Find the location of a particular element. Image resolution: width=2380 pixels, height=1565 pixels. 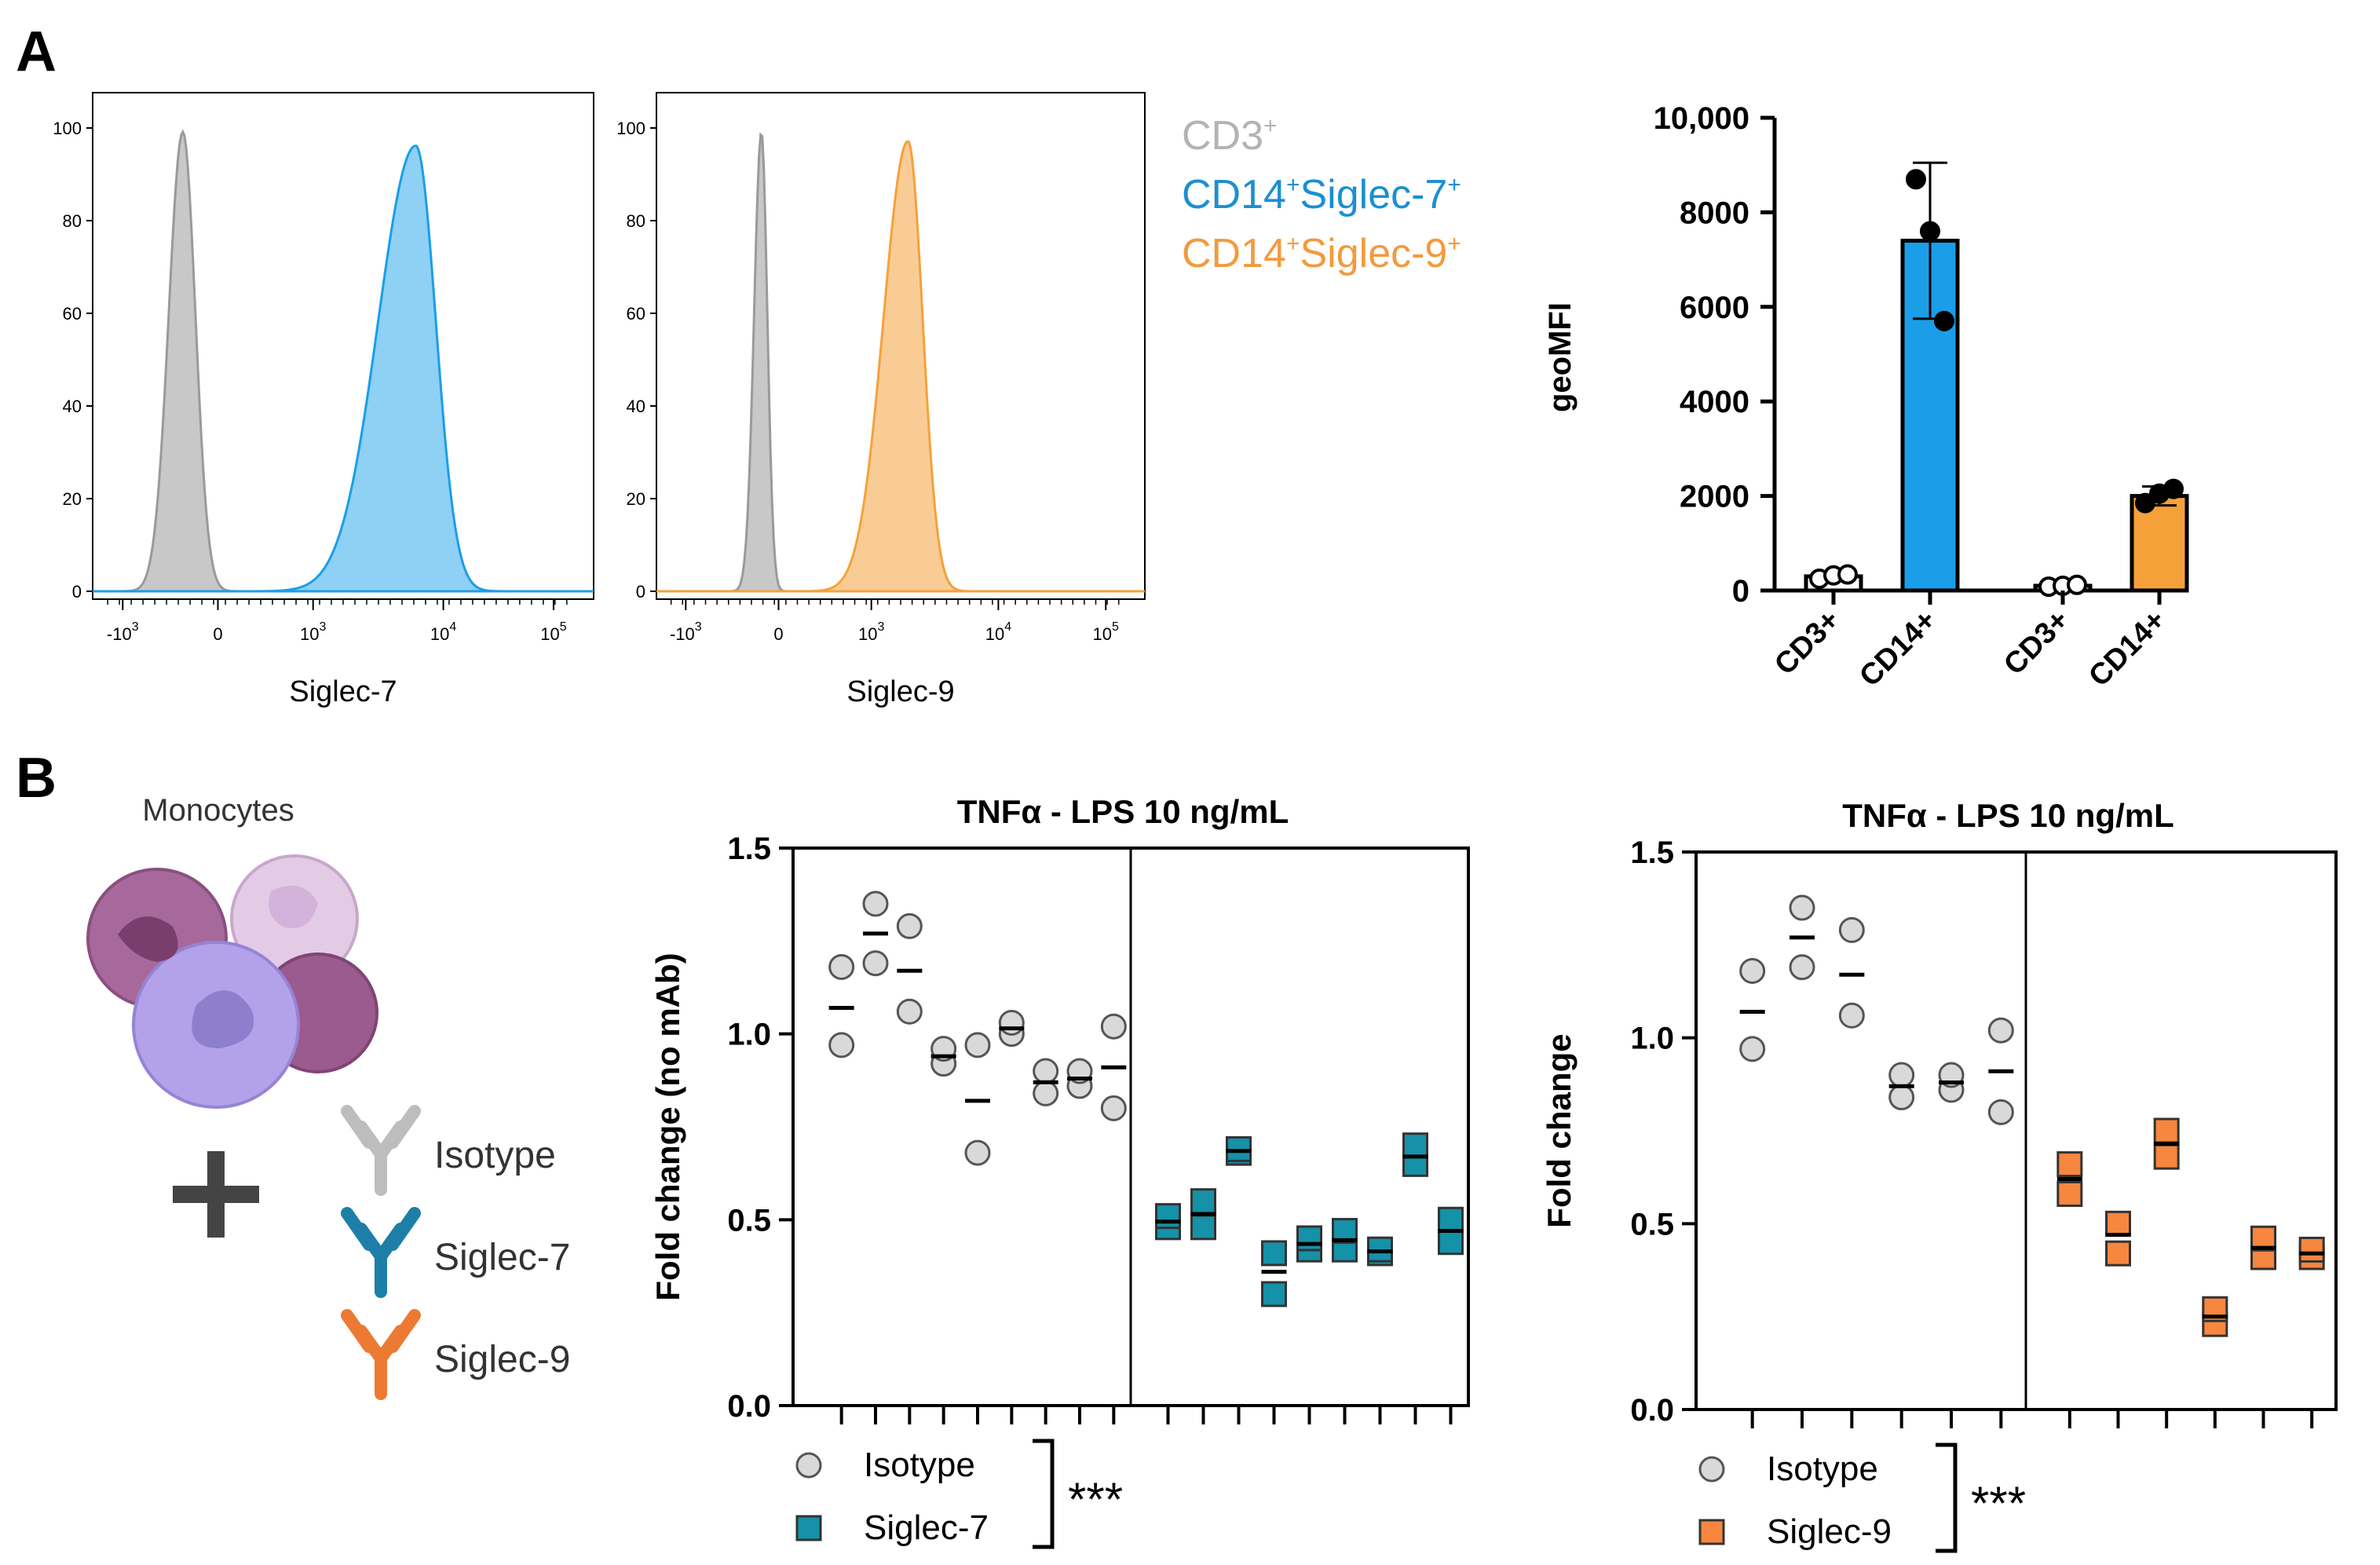

significance-stars: *** is located at coordinates (1095, 1499).